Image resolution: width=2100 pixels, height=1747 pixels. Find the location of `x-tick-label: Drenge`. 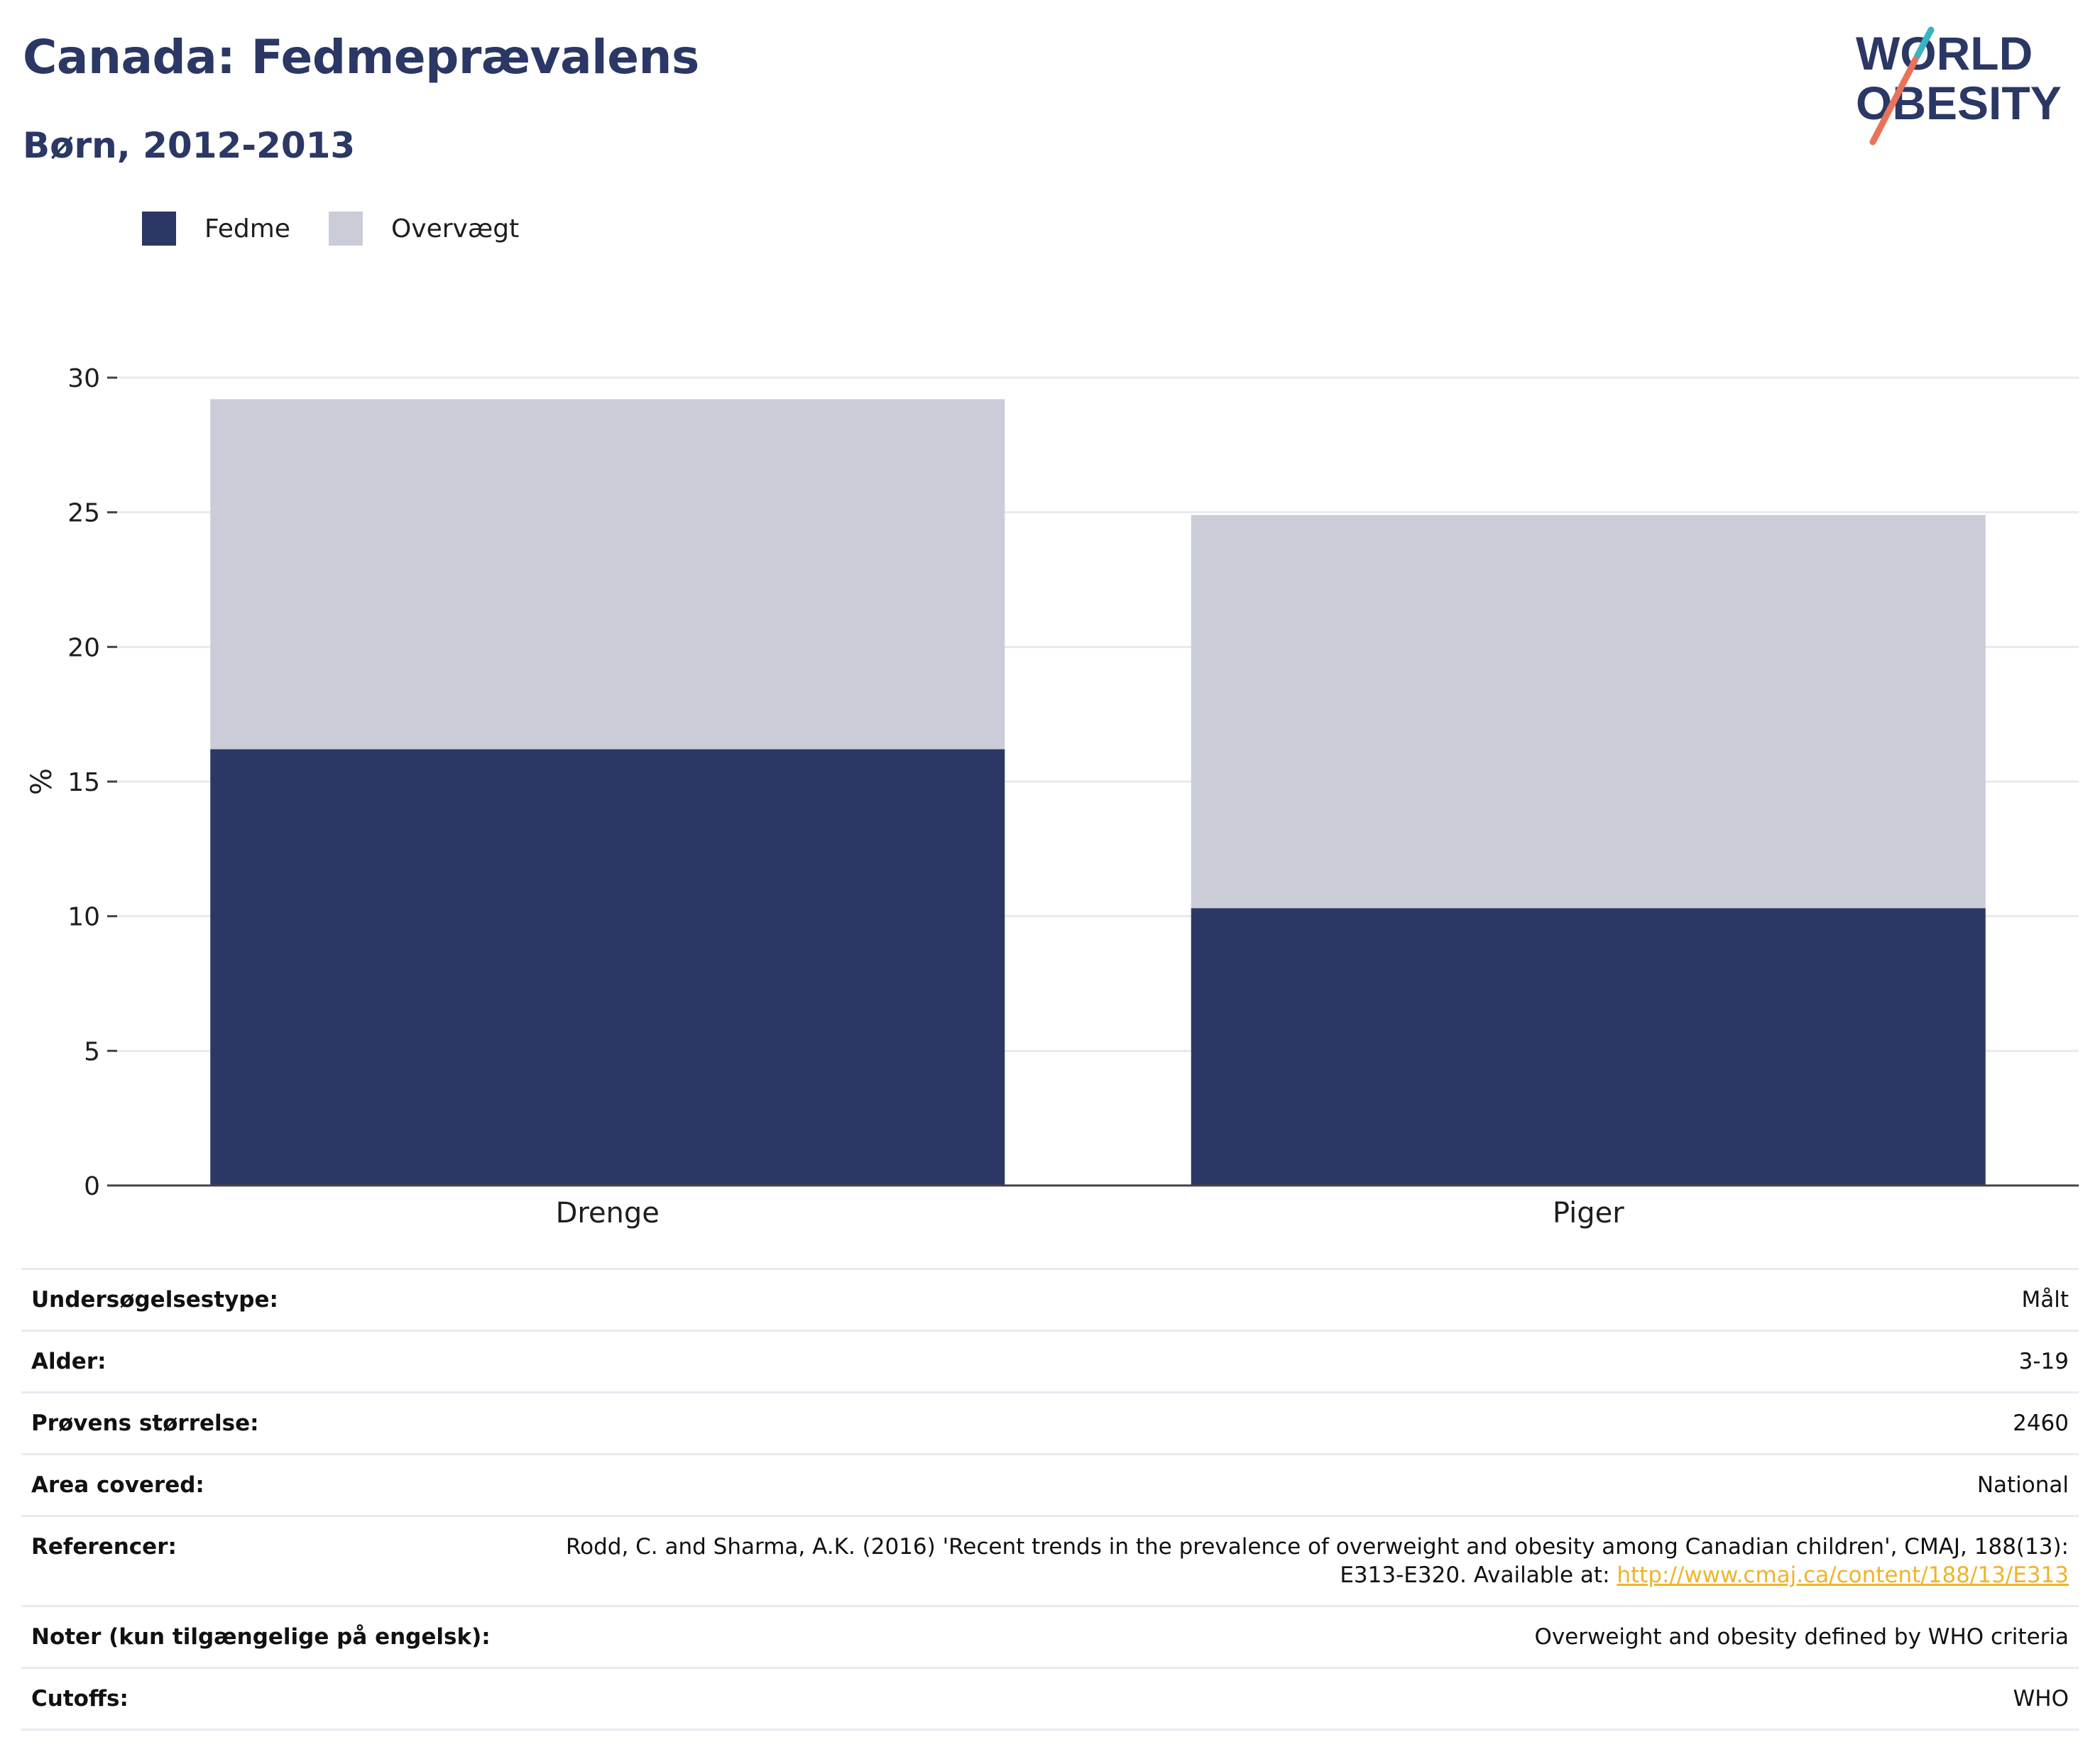

x-tick-label: Drenge is located at coordinates (608, 1213).